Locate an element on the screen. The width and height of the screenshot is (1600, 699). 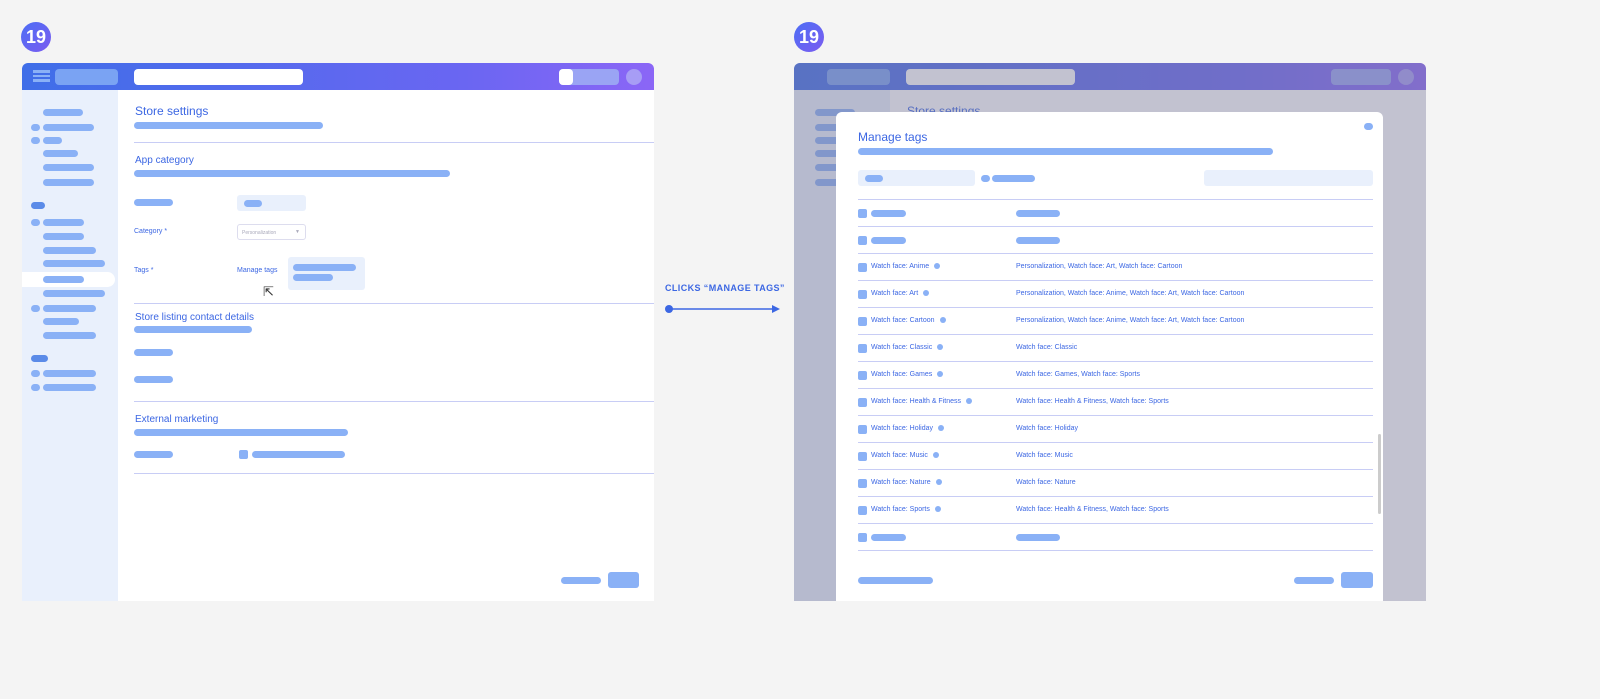
tag-categories: Watch face: Nature is located at coordinates (1046, 482).